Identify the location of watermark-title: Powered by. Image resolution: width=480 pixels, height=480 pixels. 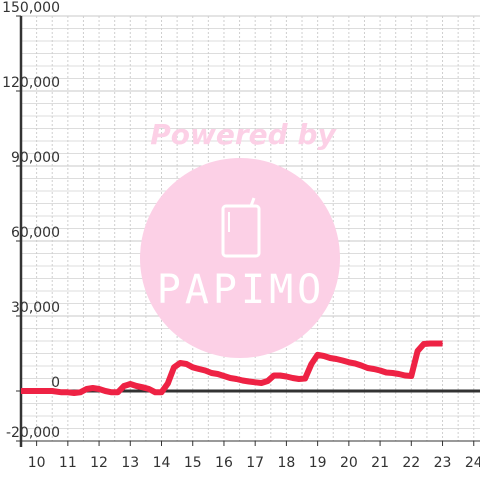
(243, 134).